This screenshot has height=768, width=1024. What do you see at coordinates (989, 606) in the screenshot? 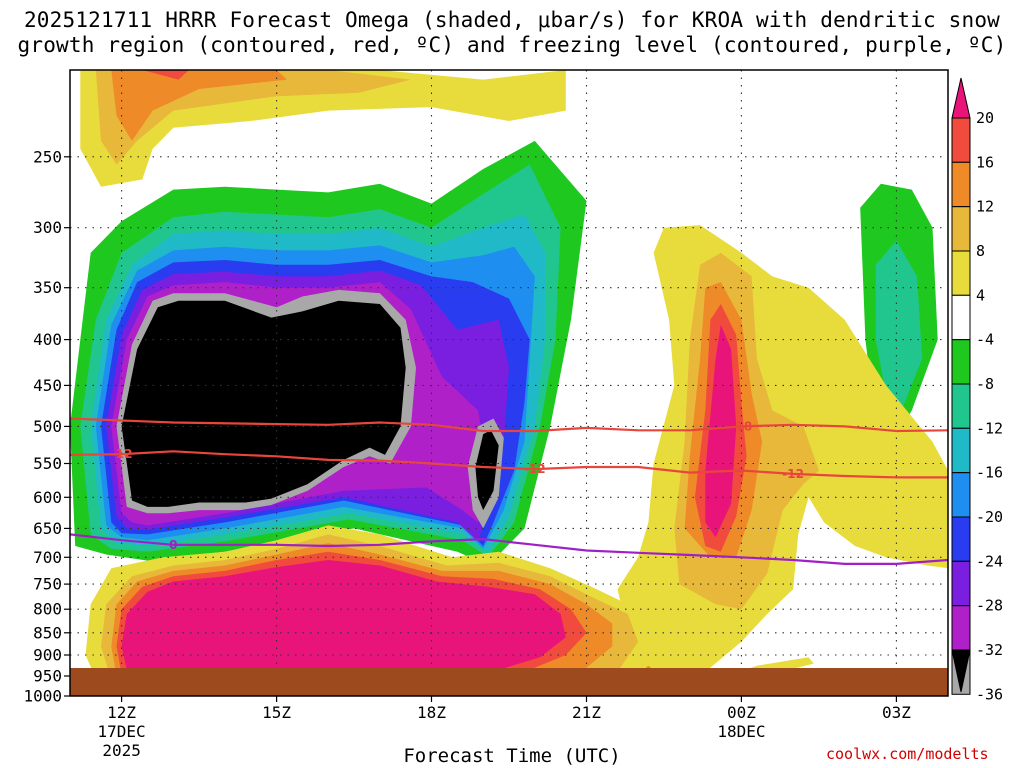
I see `colorbar-label: -28` at bounding box center [989, 606].